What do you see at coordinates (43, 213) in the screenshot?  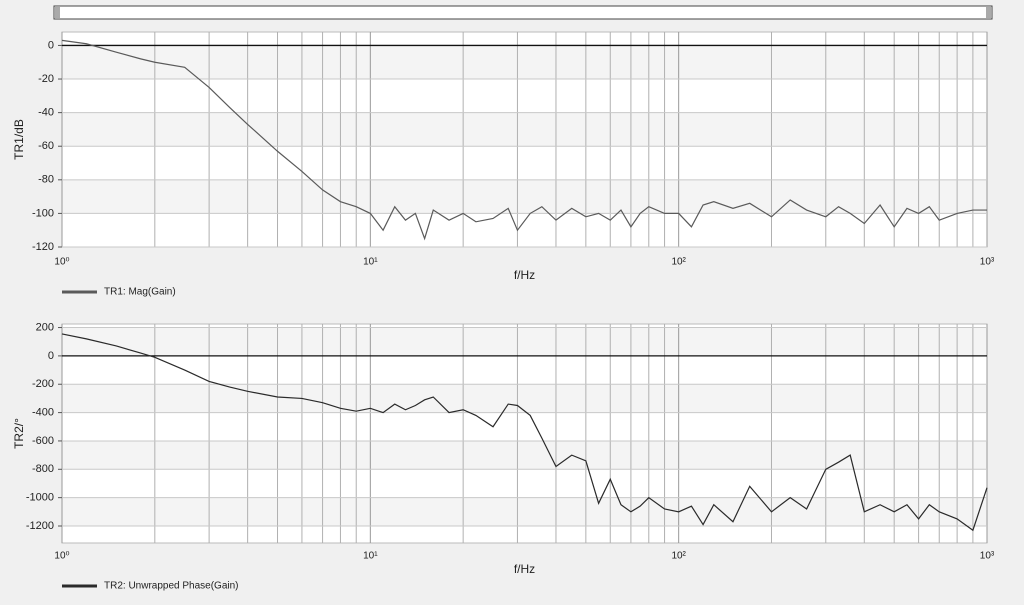 I see `y-tick-label: -100` at bounding box center [43, 213].